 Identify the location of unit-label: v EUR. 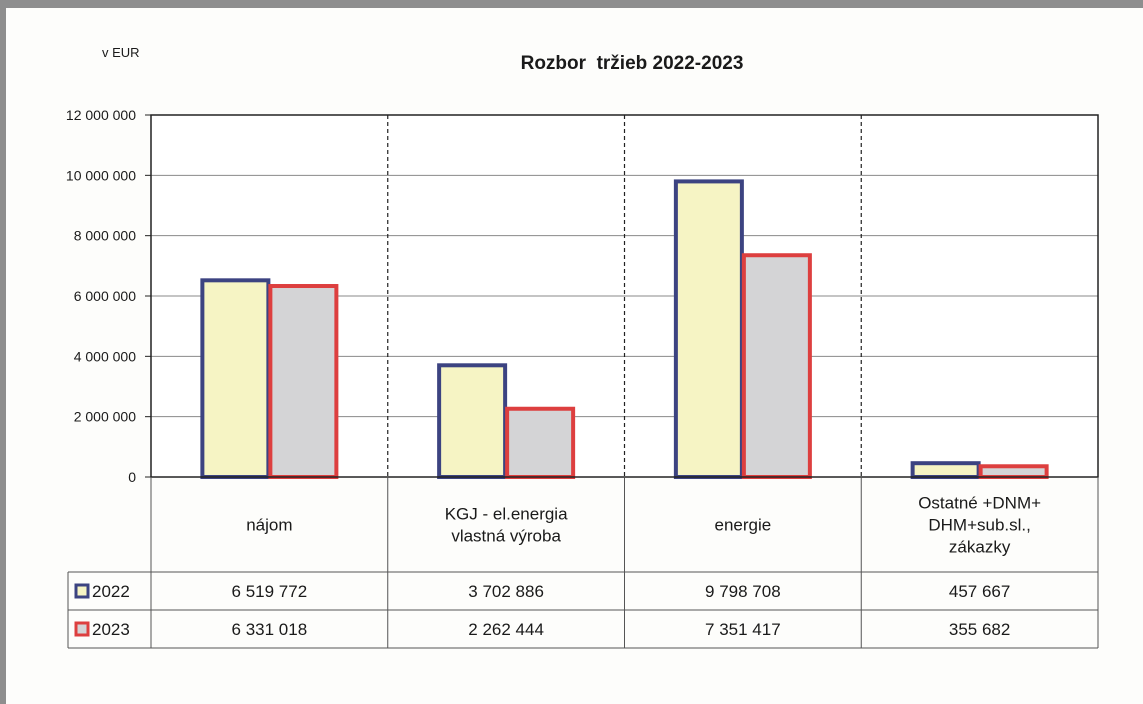
(121, 52).